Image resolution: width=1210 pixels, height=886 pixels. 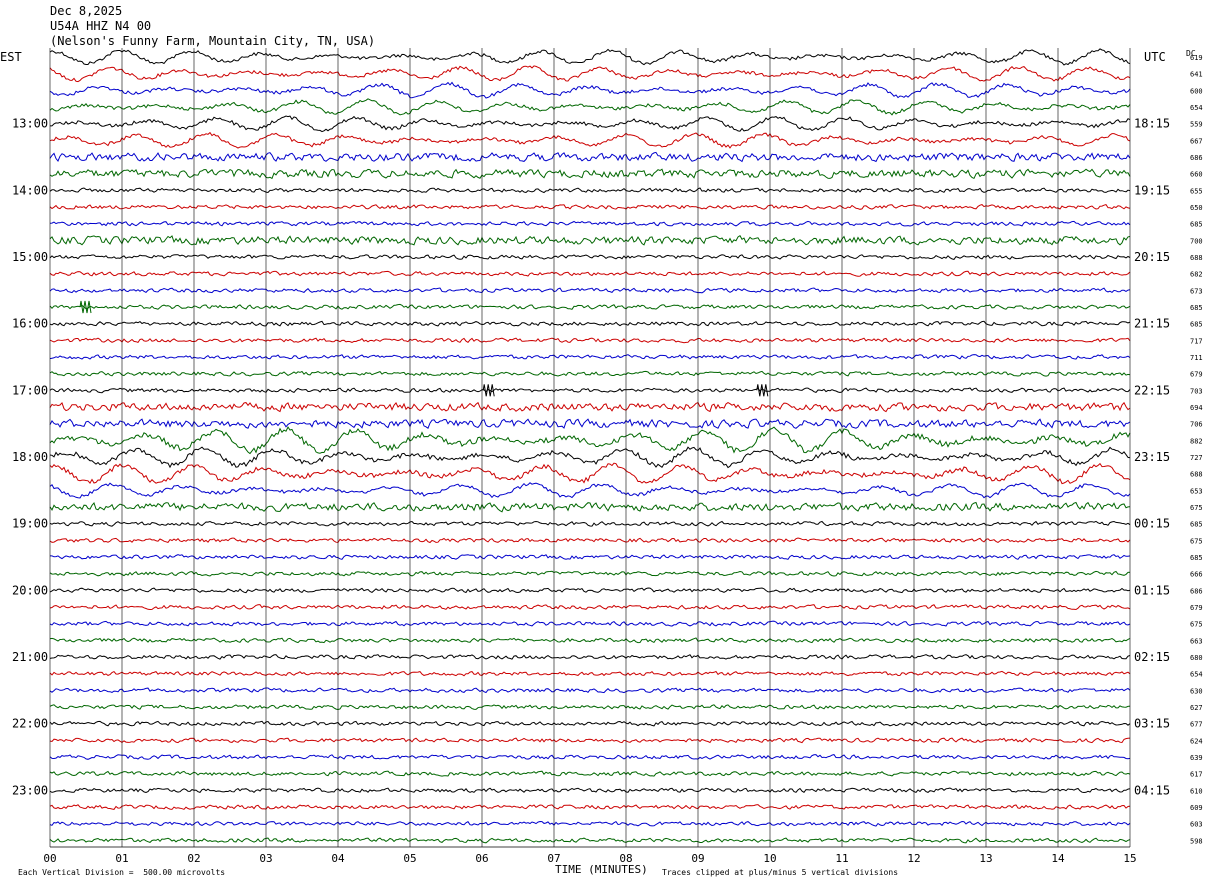 What do you see at coordinates (697, 858) in the screenshot?
I see `x-tick-label: 09` at bounding box center [697, 858].